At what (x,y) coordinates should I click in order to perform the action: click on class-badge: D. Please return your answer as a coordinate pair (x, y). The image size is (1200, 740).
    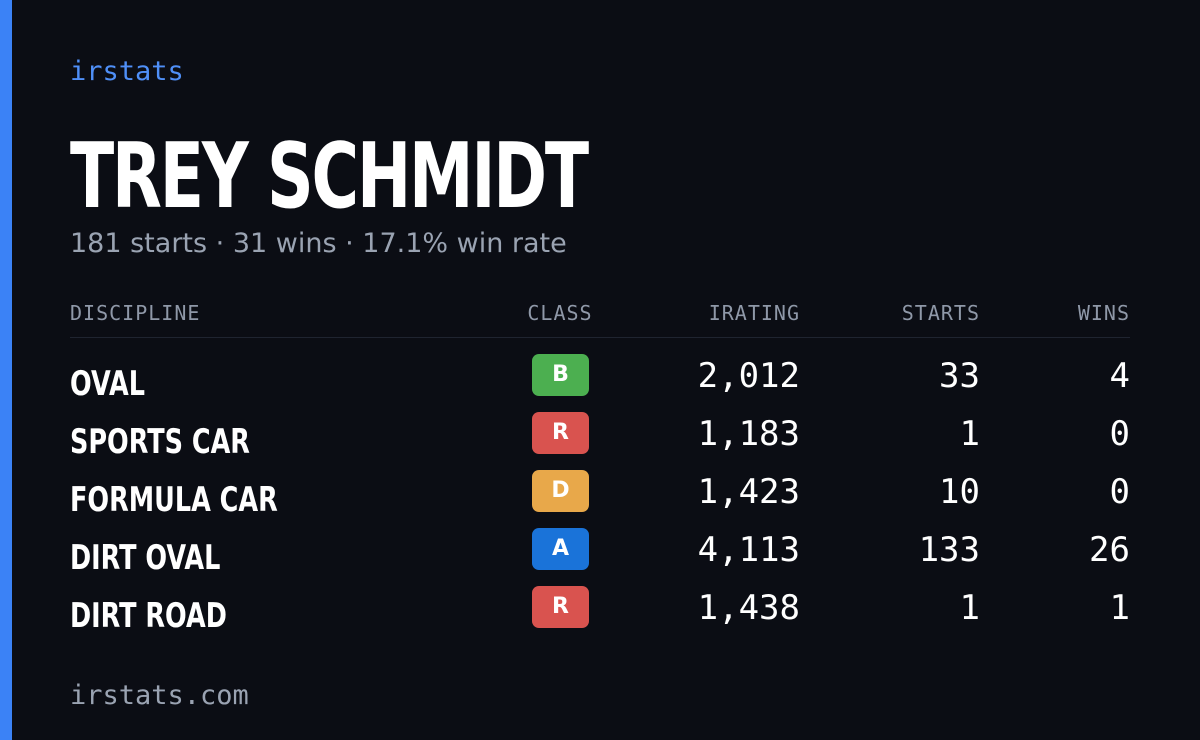
    Looking at the image, I should click on (560, 491).